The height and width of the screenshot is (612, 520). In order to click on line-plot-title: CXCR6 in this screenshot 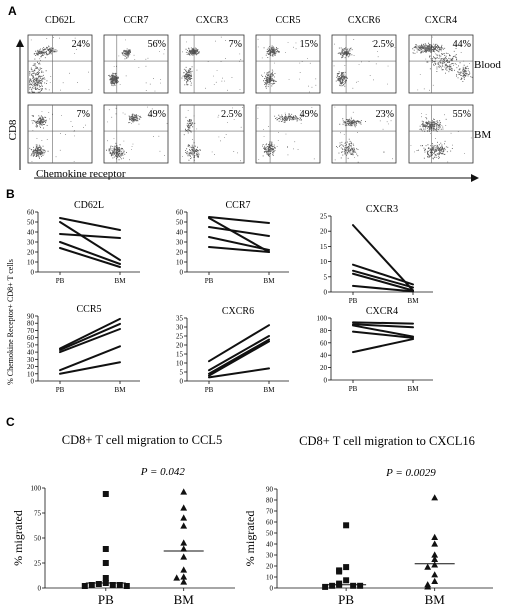, I will do `click(238, 311)`.